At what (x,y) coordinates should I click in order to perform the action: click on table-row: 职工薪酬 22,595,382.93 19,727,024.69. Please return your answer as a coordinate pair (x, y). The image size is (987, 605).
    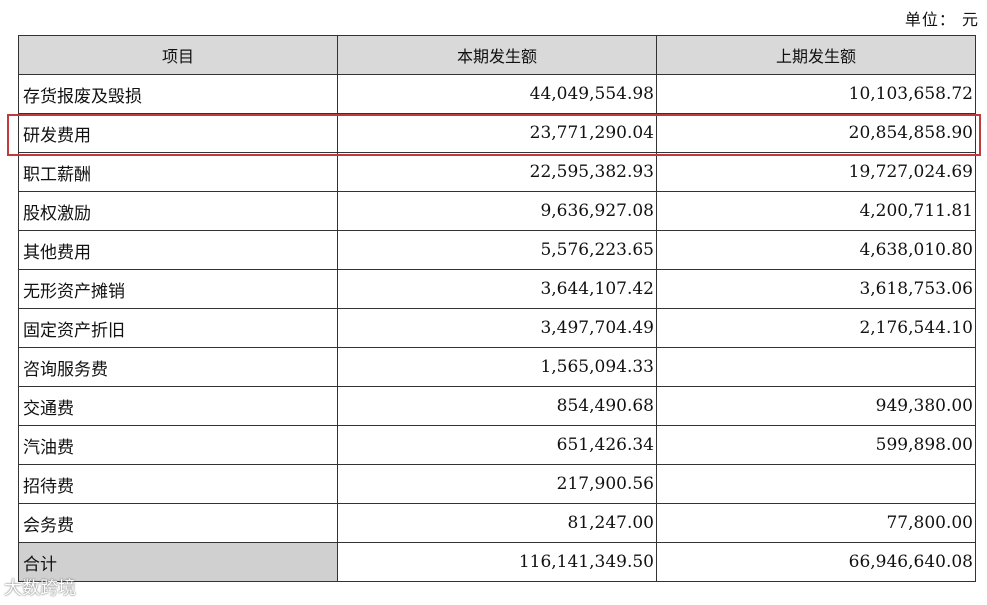
    Looking at the image, I should click on (497, 172).